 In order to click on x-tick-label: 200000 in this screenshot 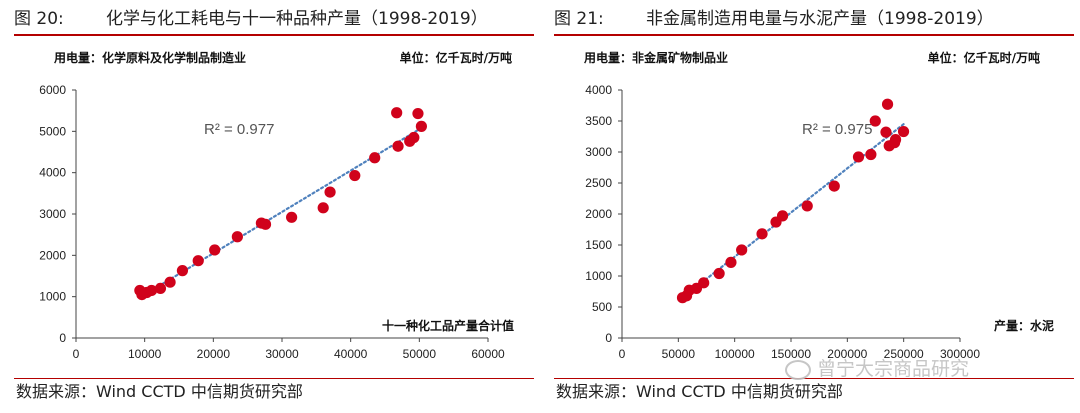, I will do `click(847, 354)`.